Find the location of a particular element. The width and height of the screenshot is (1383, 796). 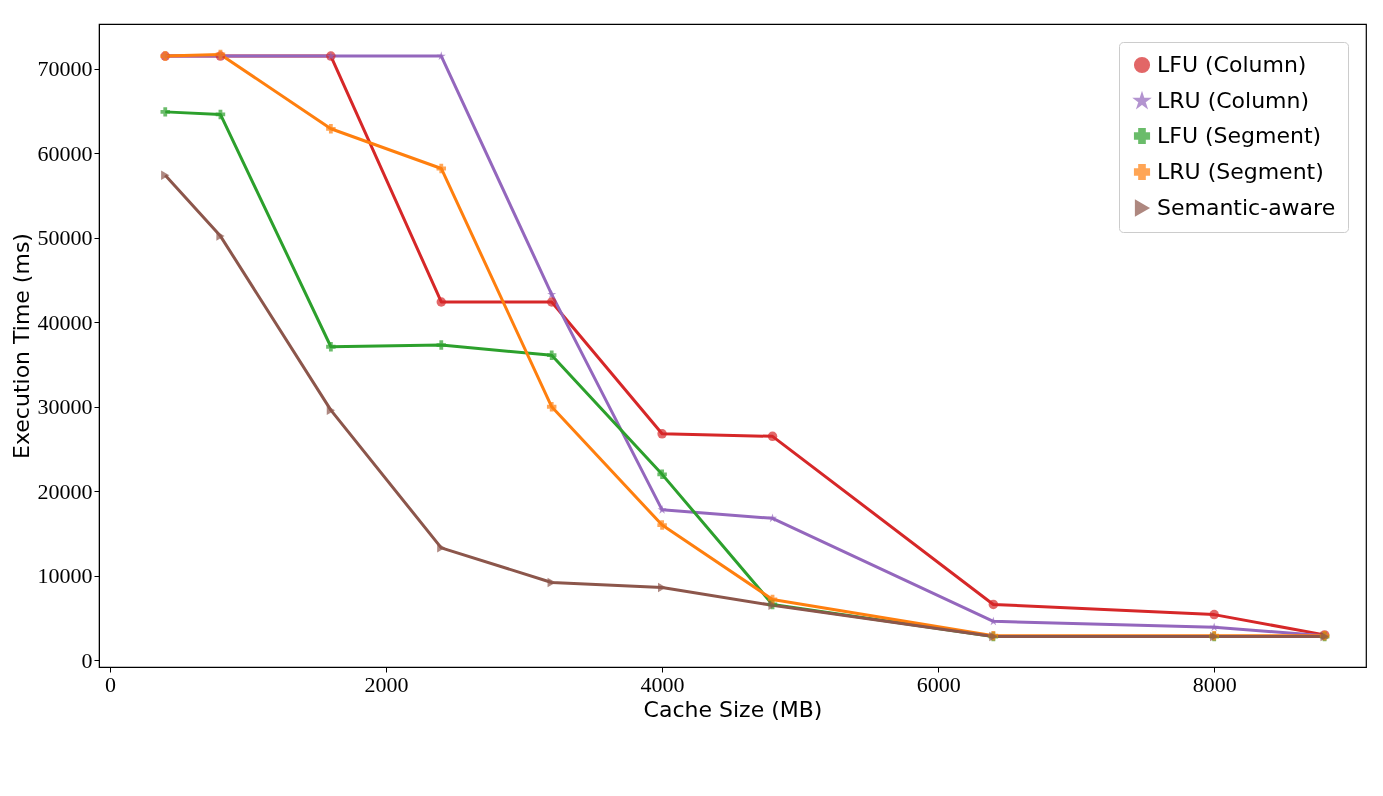

y-tick-label: 20000 is located at coordinates (65, 491).